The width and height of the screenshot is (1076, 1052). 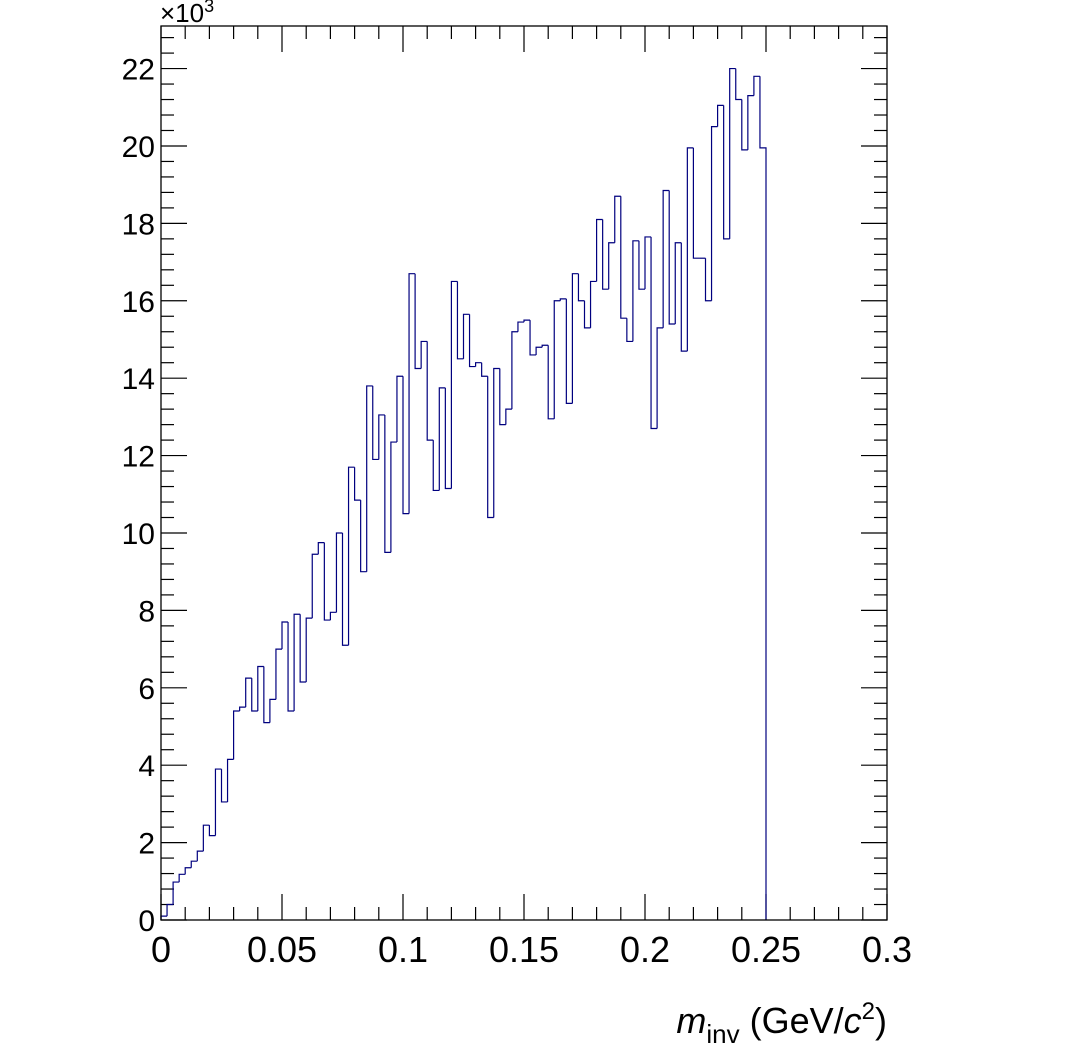 What do you see at coordinates (531, 949) in the screenshot?
I see `x-tick-labels: 0 0.05 0.1 0.15 0.2 0.25 0.3` at bounding box center [531, 949].